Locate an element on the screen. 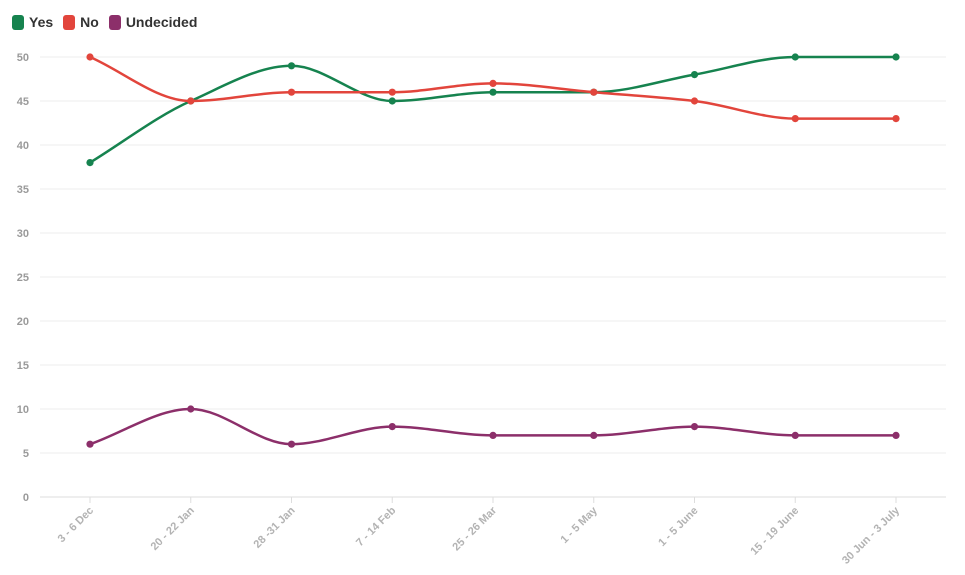 The image size is (965, 575). legend-item-undecided: Undecided is located at coordinates (153, 22).